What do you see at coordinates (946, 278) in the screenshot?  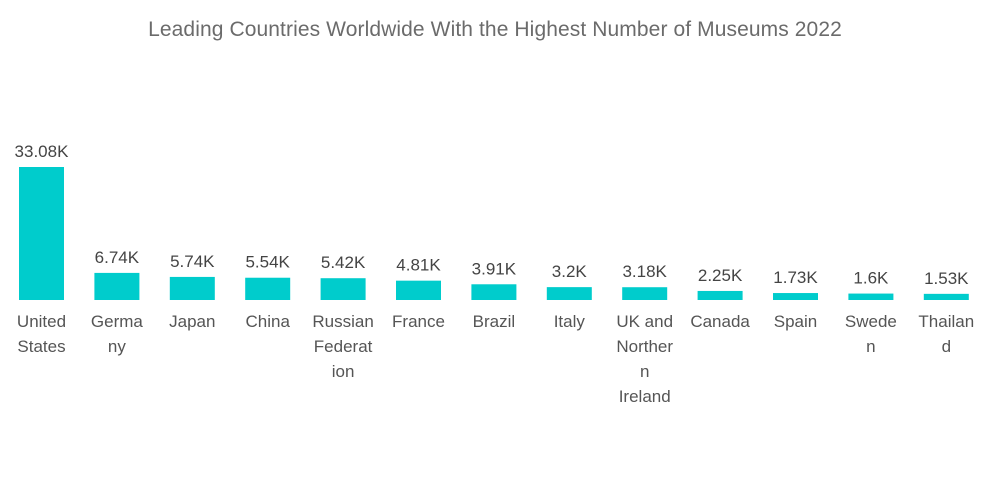 I see `data-label: 1.53K` at bounding box center [946, 278].